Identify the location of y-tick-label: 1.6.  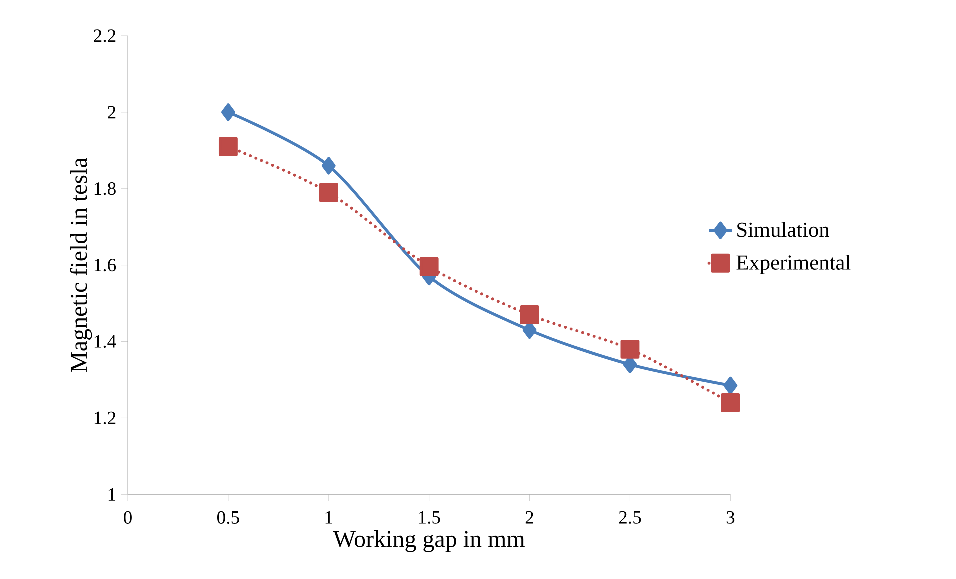
(105, 265).